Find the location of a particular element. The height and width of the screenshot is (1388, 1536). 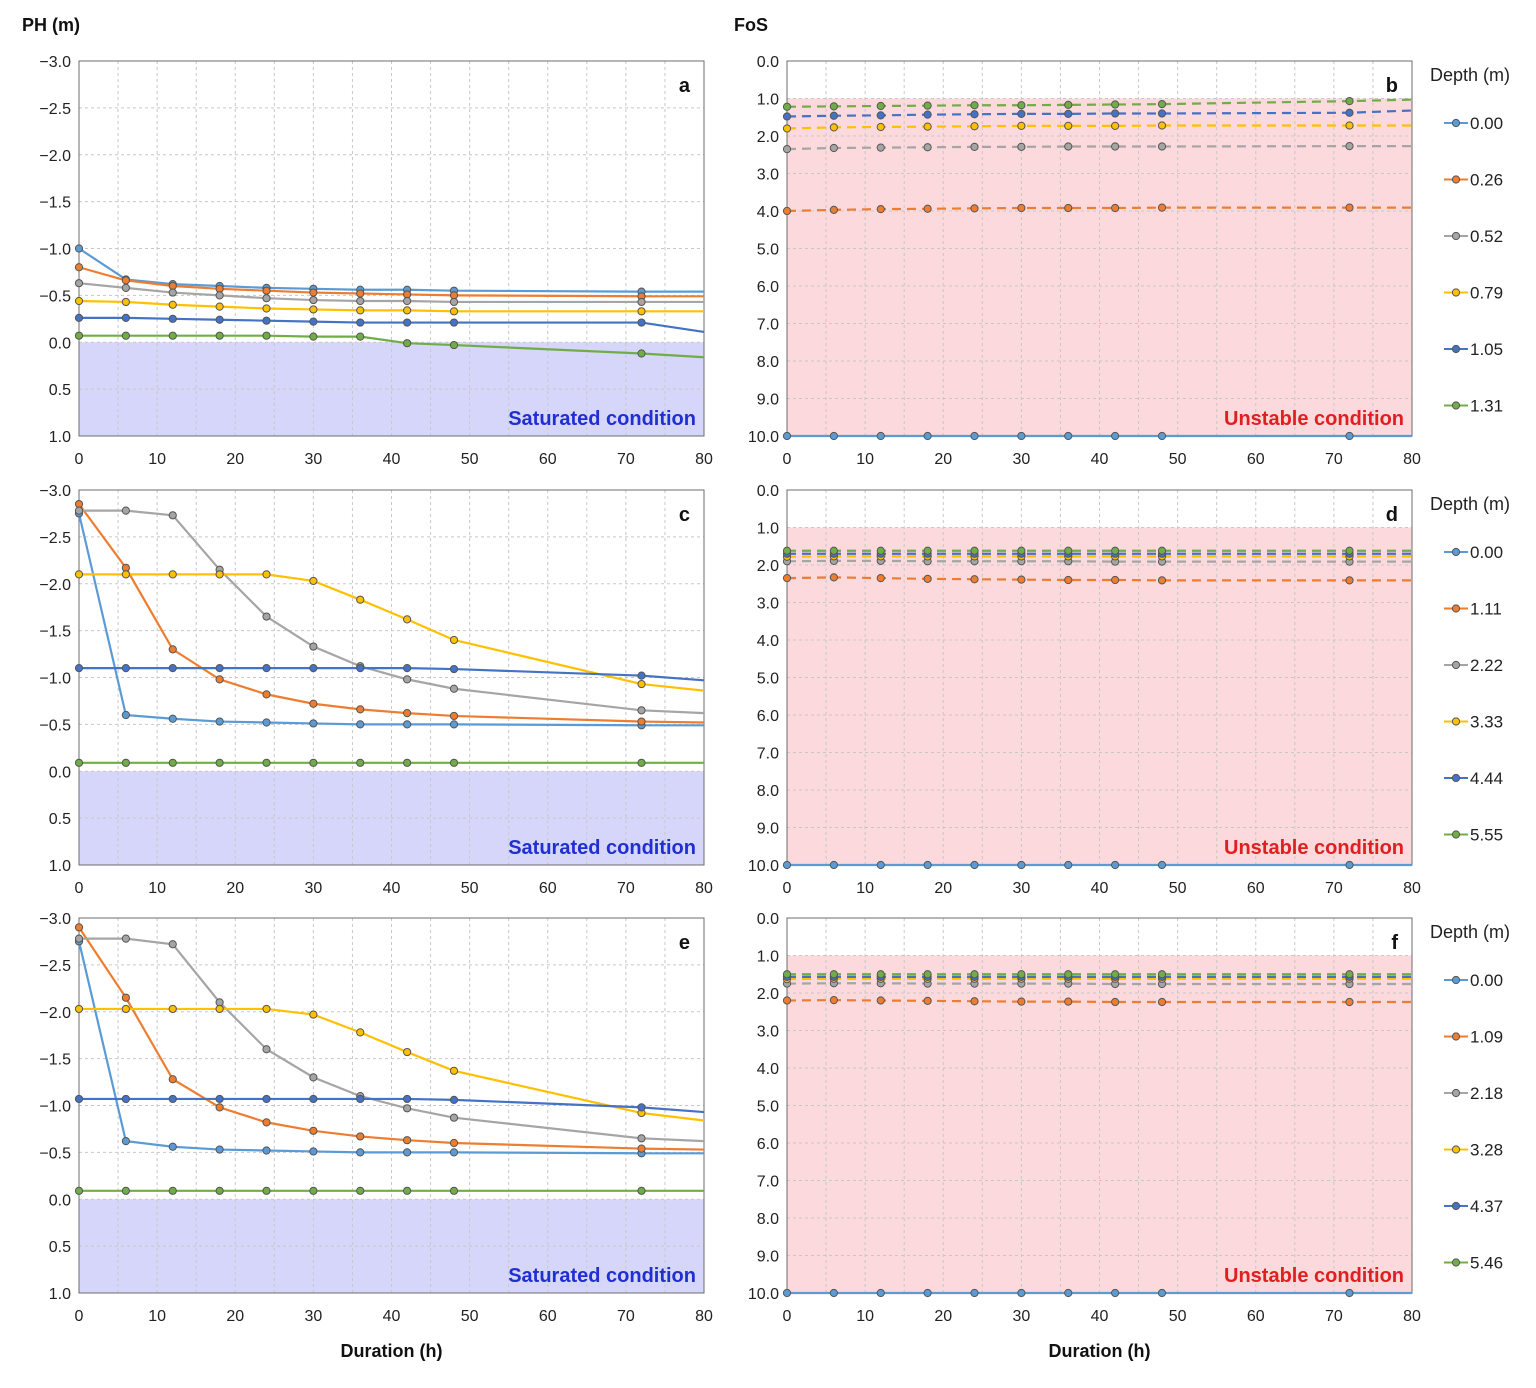

x-tick-label: 0 is located at coordinates (787, 459).